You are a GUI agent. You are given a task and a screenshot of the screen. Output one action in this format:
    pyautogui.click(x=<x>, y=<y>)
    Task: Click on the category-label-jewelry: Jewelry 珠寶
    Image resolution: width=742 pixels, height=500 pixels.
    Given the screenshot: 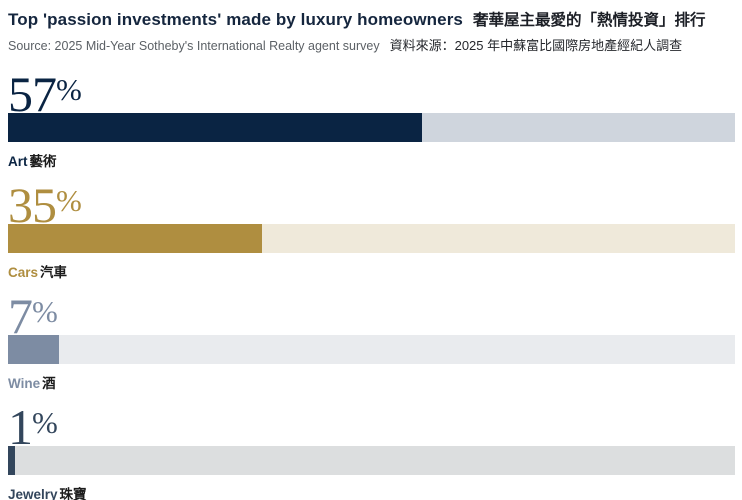 What is the action you would take?
    pyautogui.click(x=371, y=491)
    